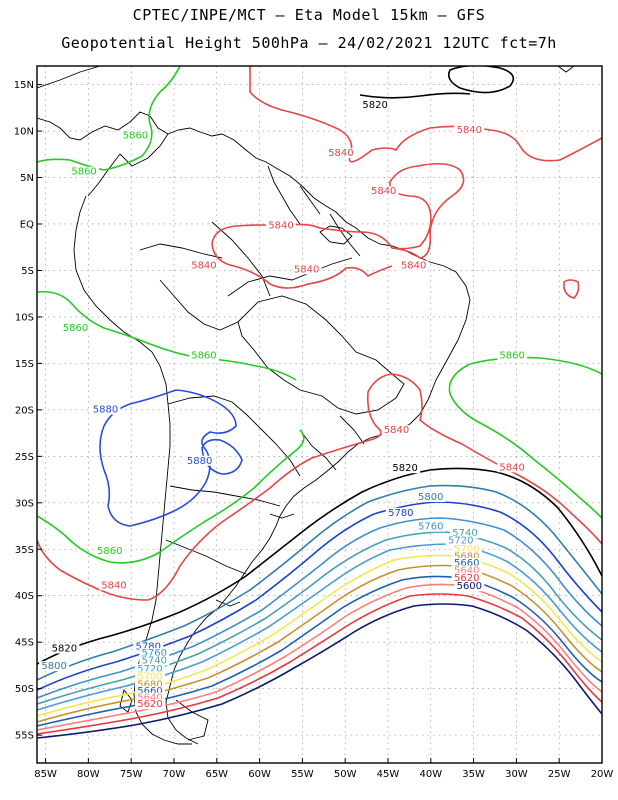 The width and height of the screenshot is (618, 800). What do you see at coordinates (27, 271) in the screenshot?
I see `lat-tick-label: 5S` at bounding box center [27, 271].